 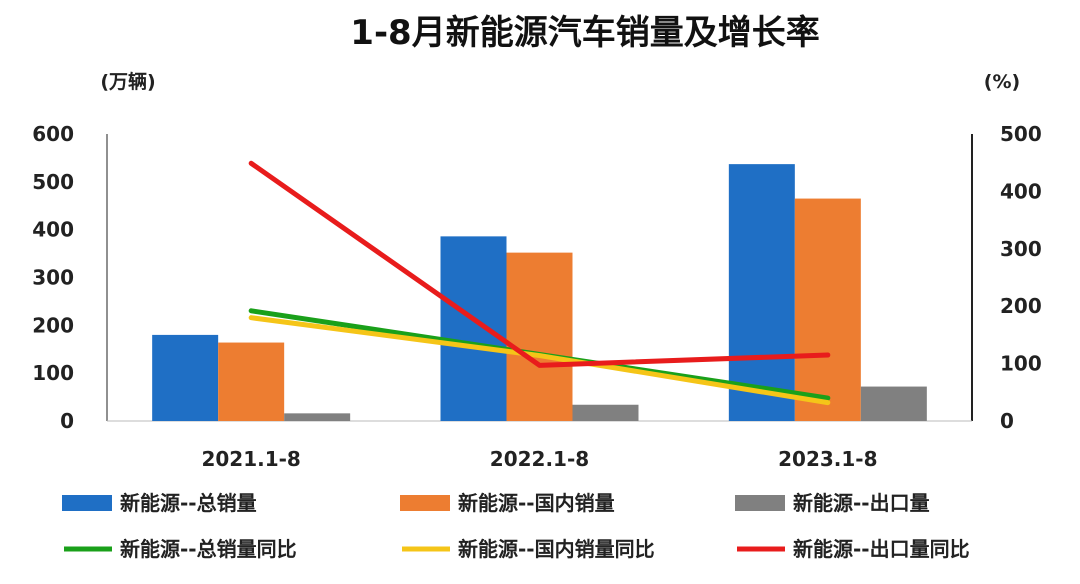 I want to click on left-y-tick-label: 600, so click(x=53, y=134).